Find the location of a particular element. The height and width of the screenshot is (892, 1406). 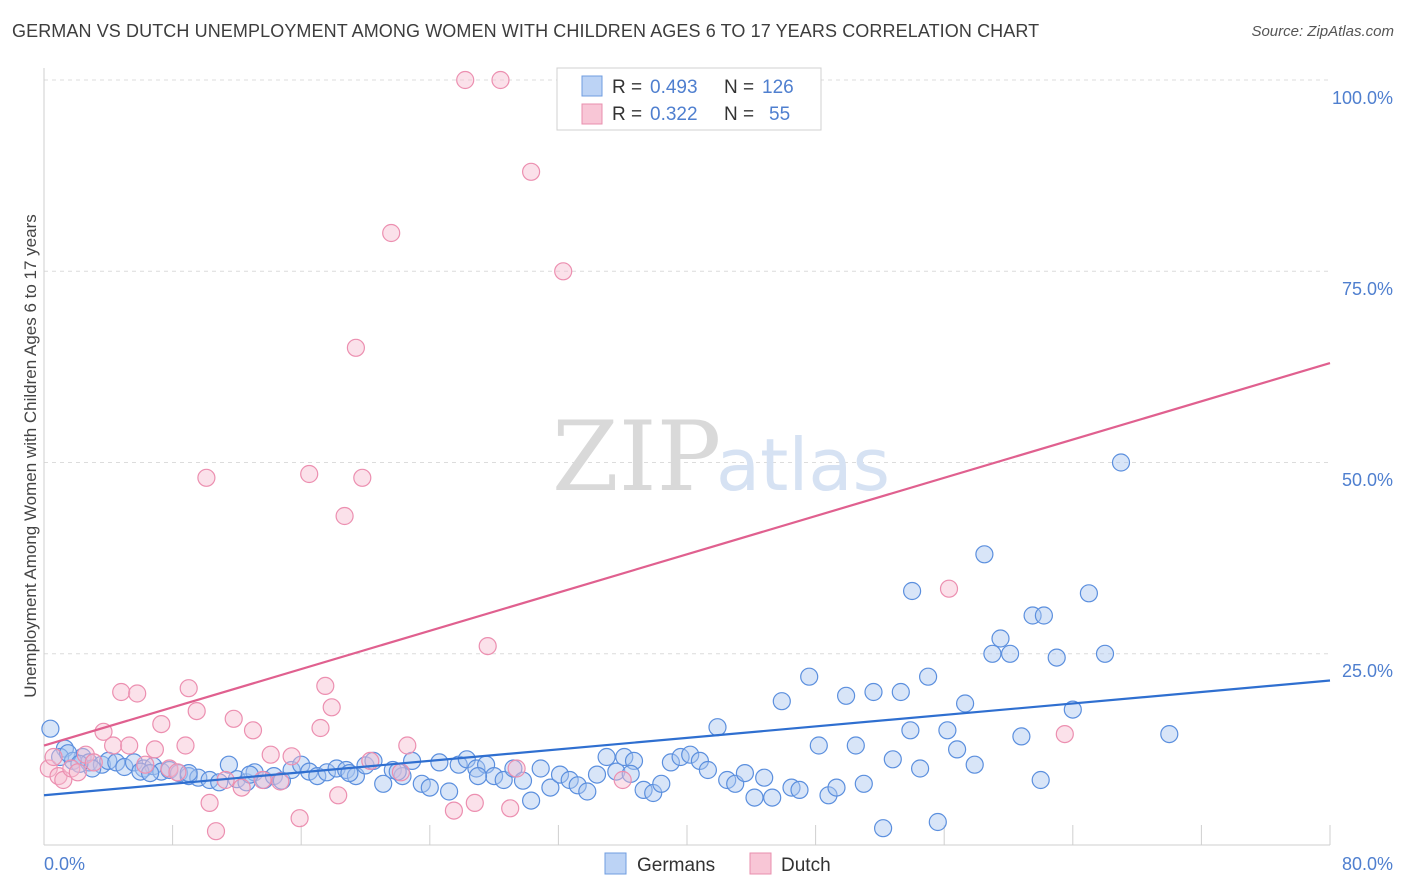

dutch-legend-swatch is located at coordinates (760, 863).